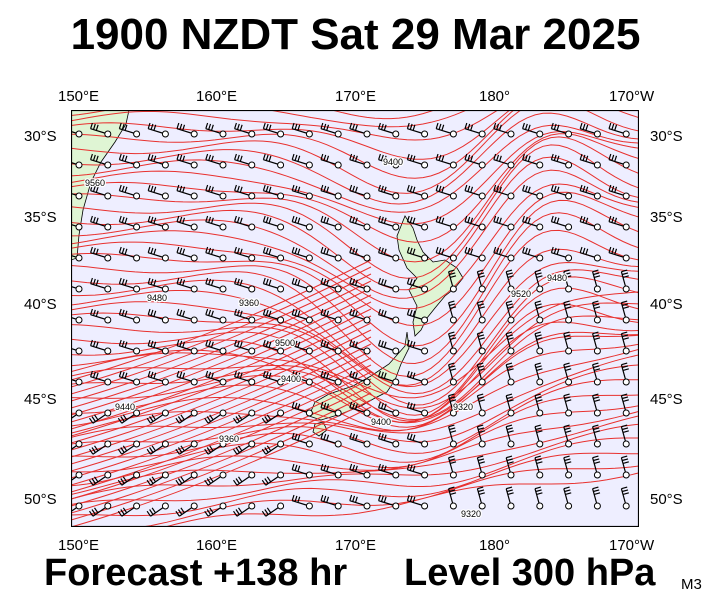 This screenshot has height=600, width=711. Describe the element at coordinates (666, 304) in the screenshot. I see `lat-label-right-40s: 40°S` at that location.